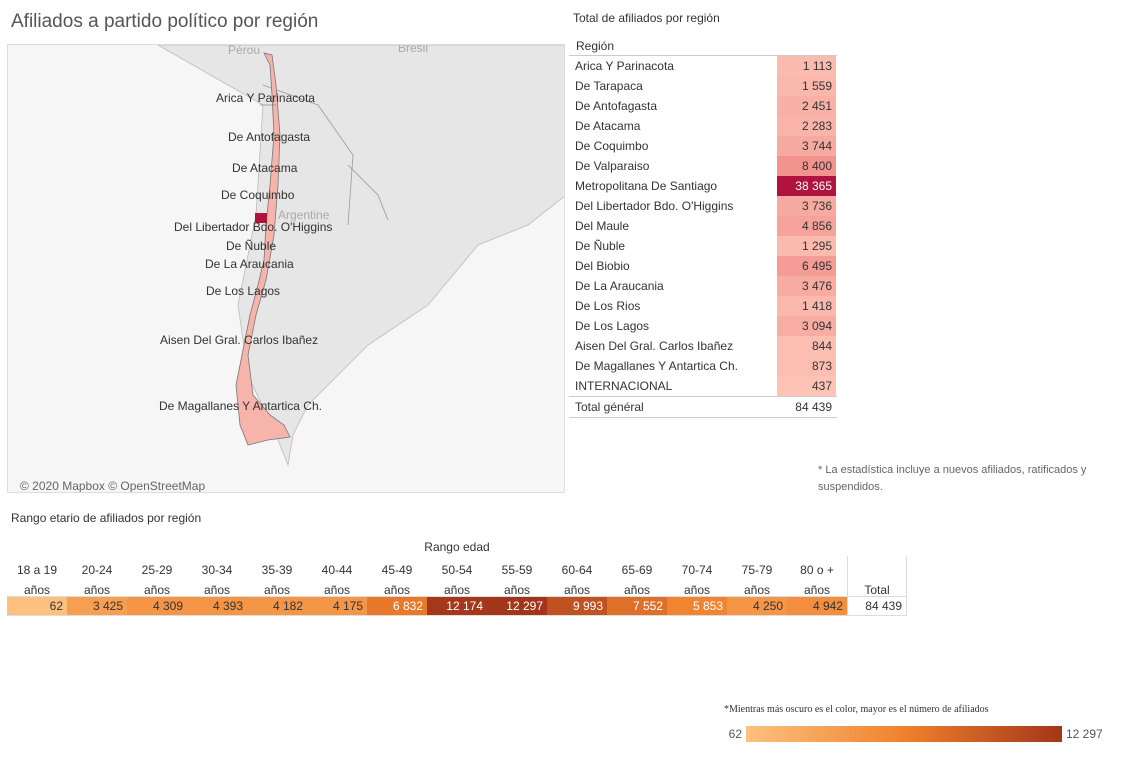  I want to click on region-label: Del Libertador Bdo. O'Higgins, so click(253, 227).